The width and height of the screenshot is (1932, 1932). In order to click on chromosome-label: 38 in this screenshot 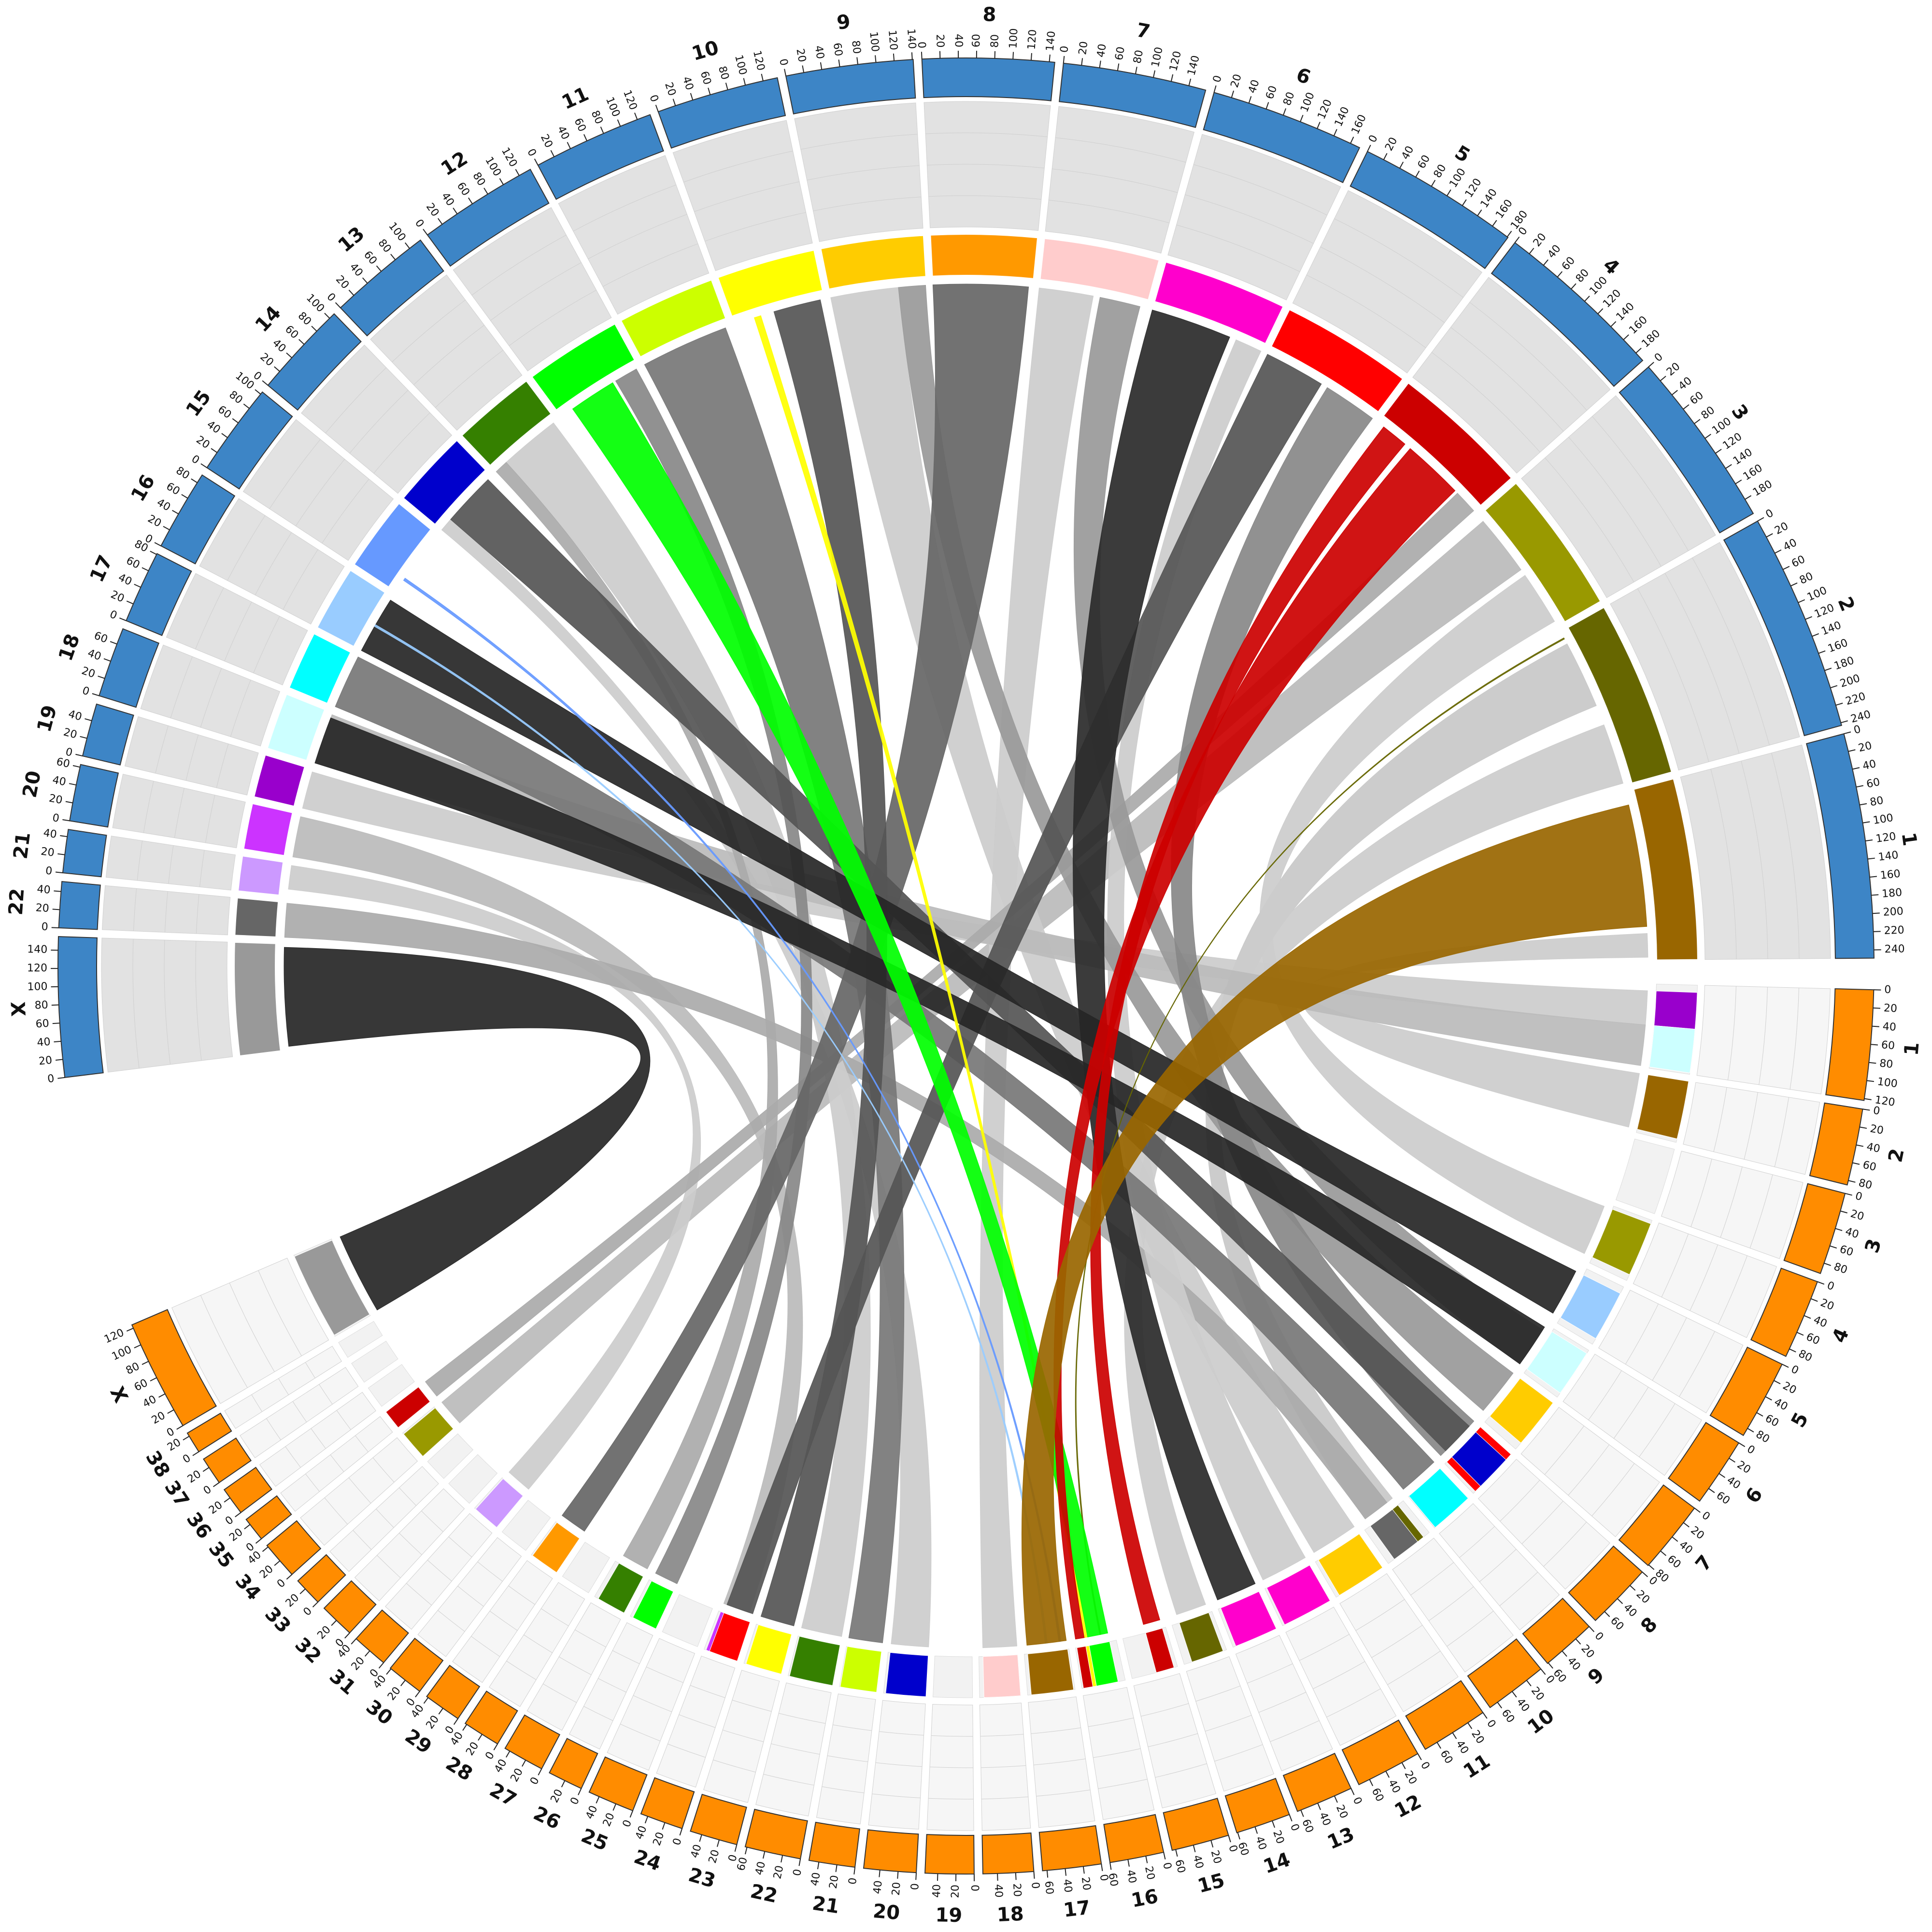, I will do `click(157, 1464)`.